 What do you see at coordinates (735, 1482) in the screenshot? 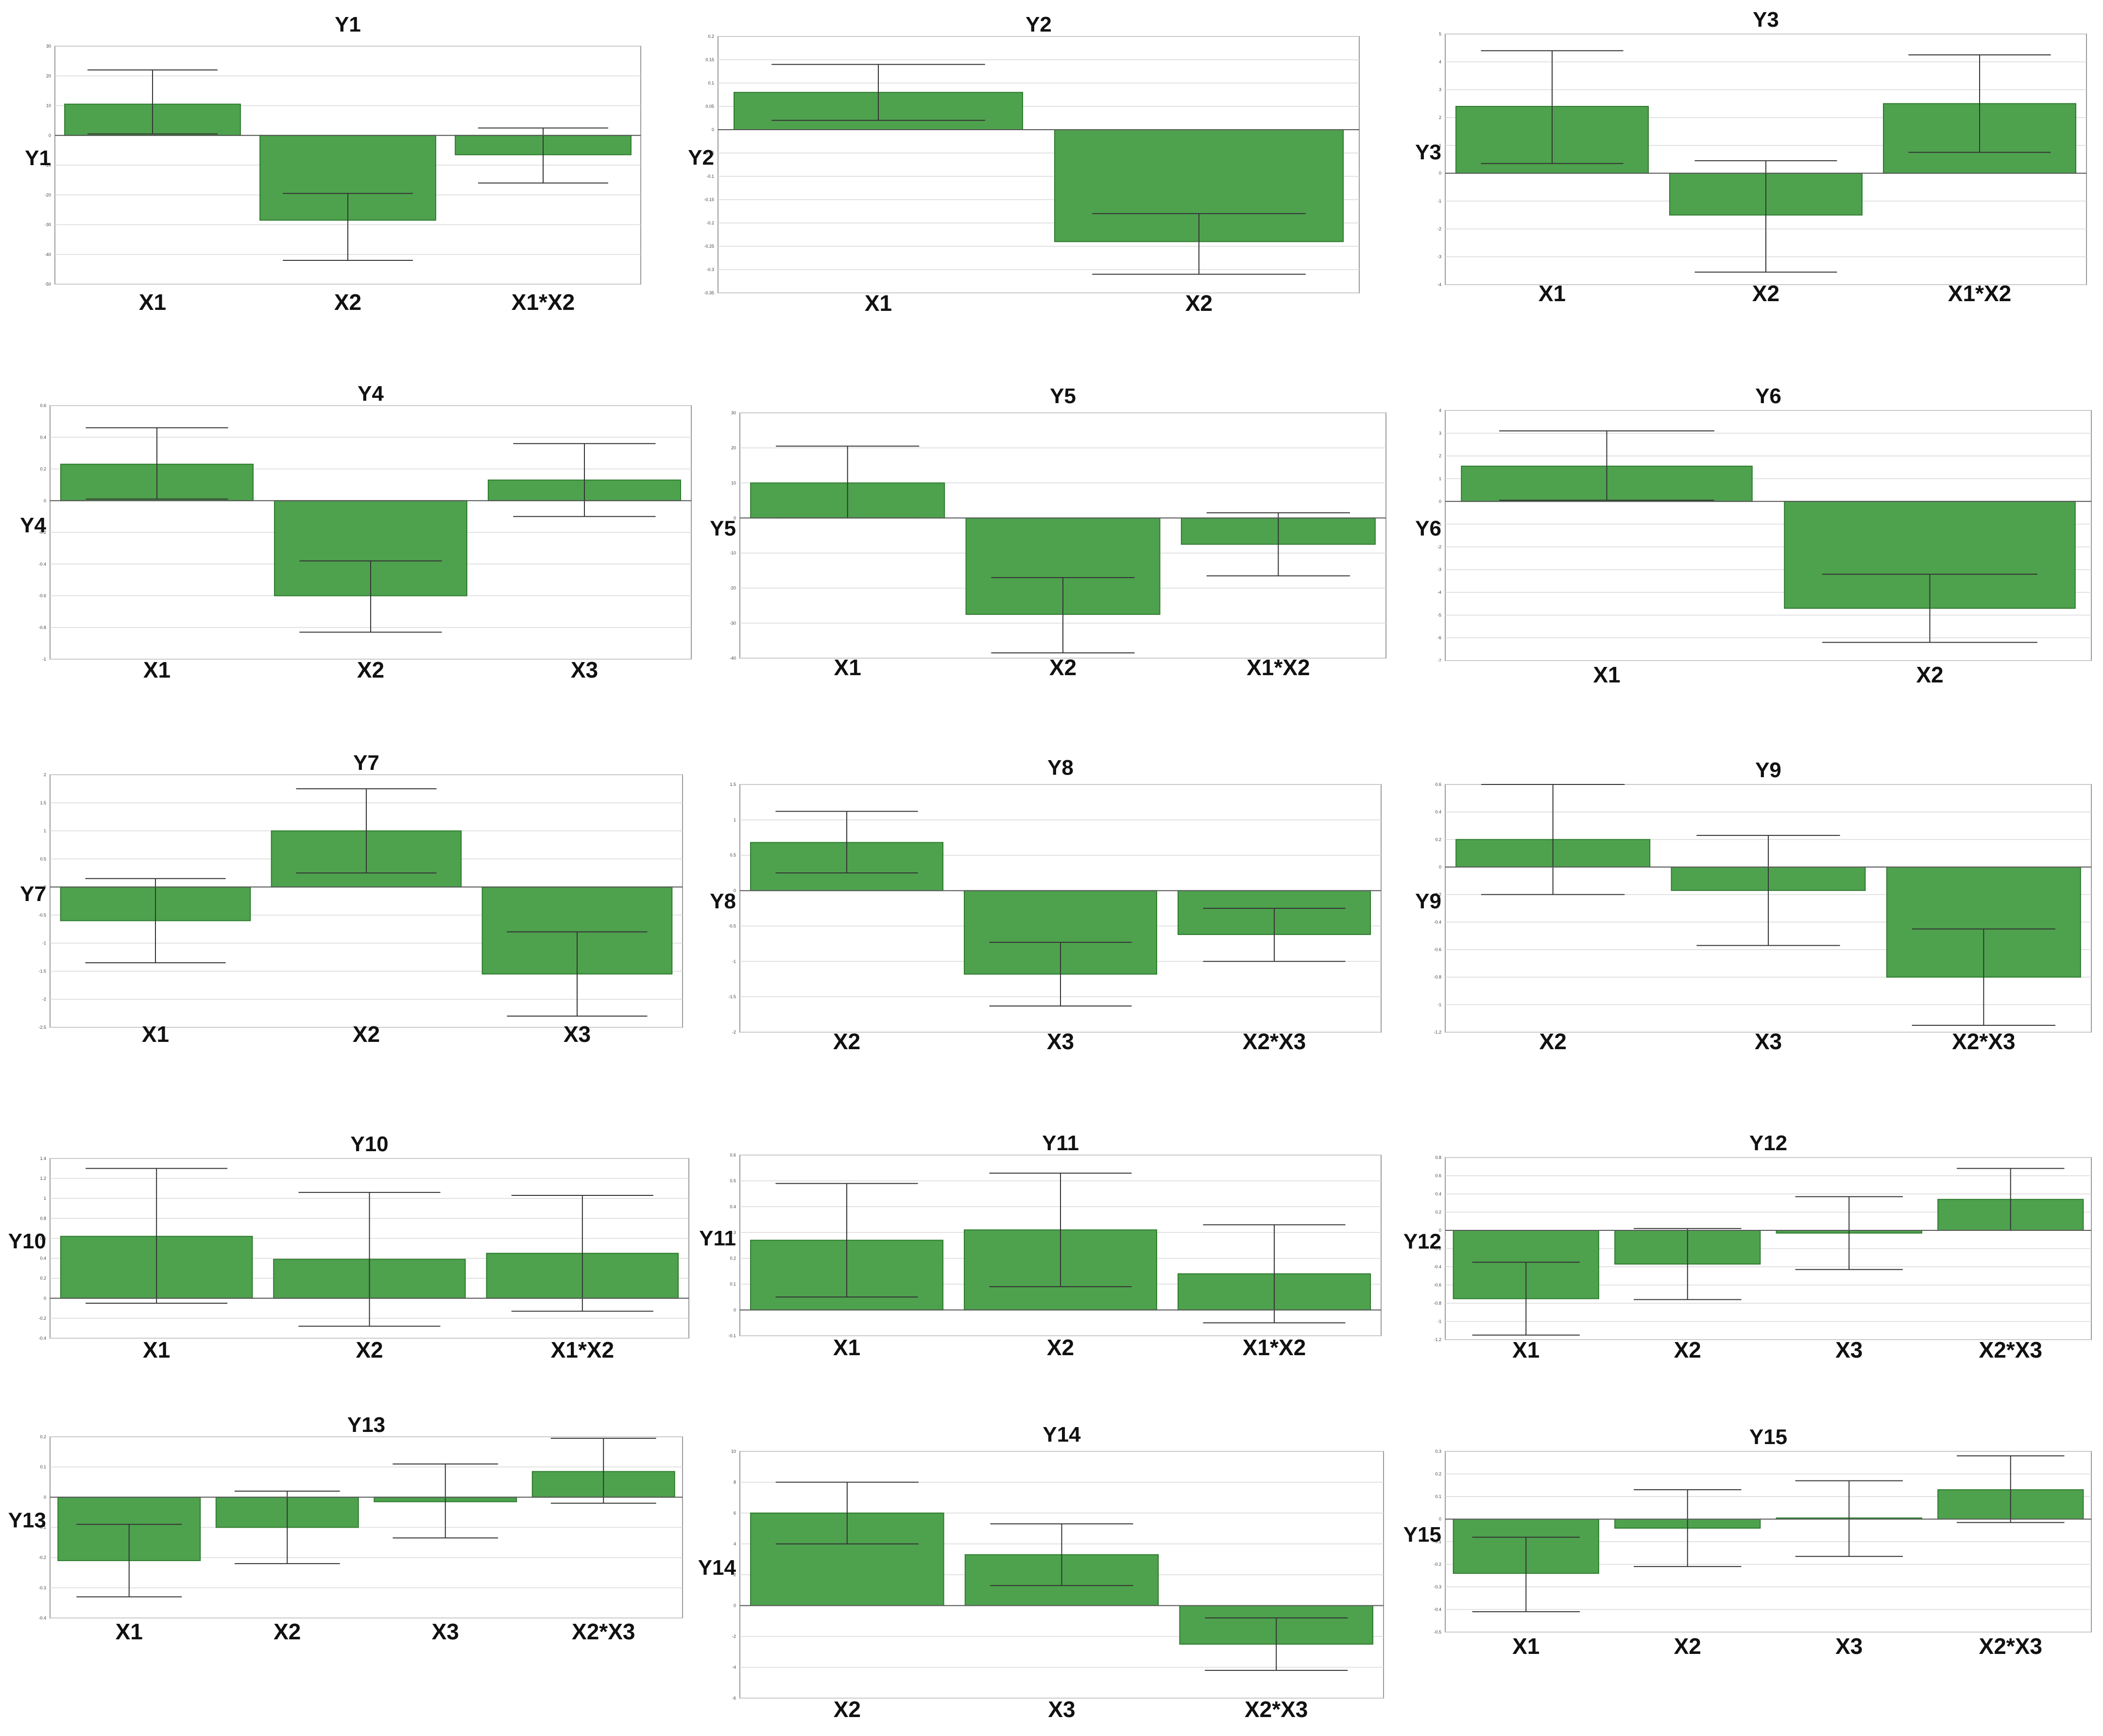
I see `y-tick-label: 8` at bounding box center [735, 1482].